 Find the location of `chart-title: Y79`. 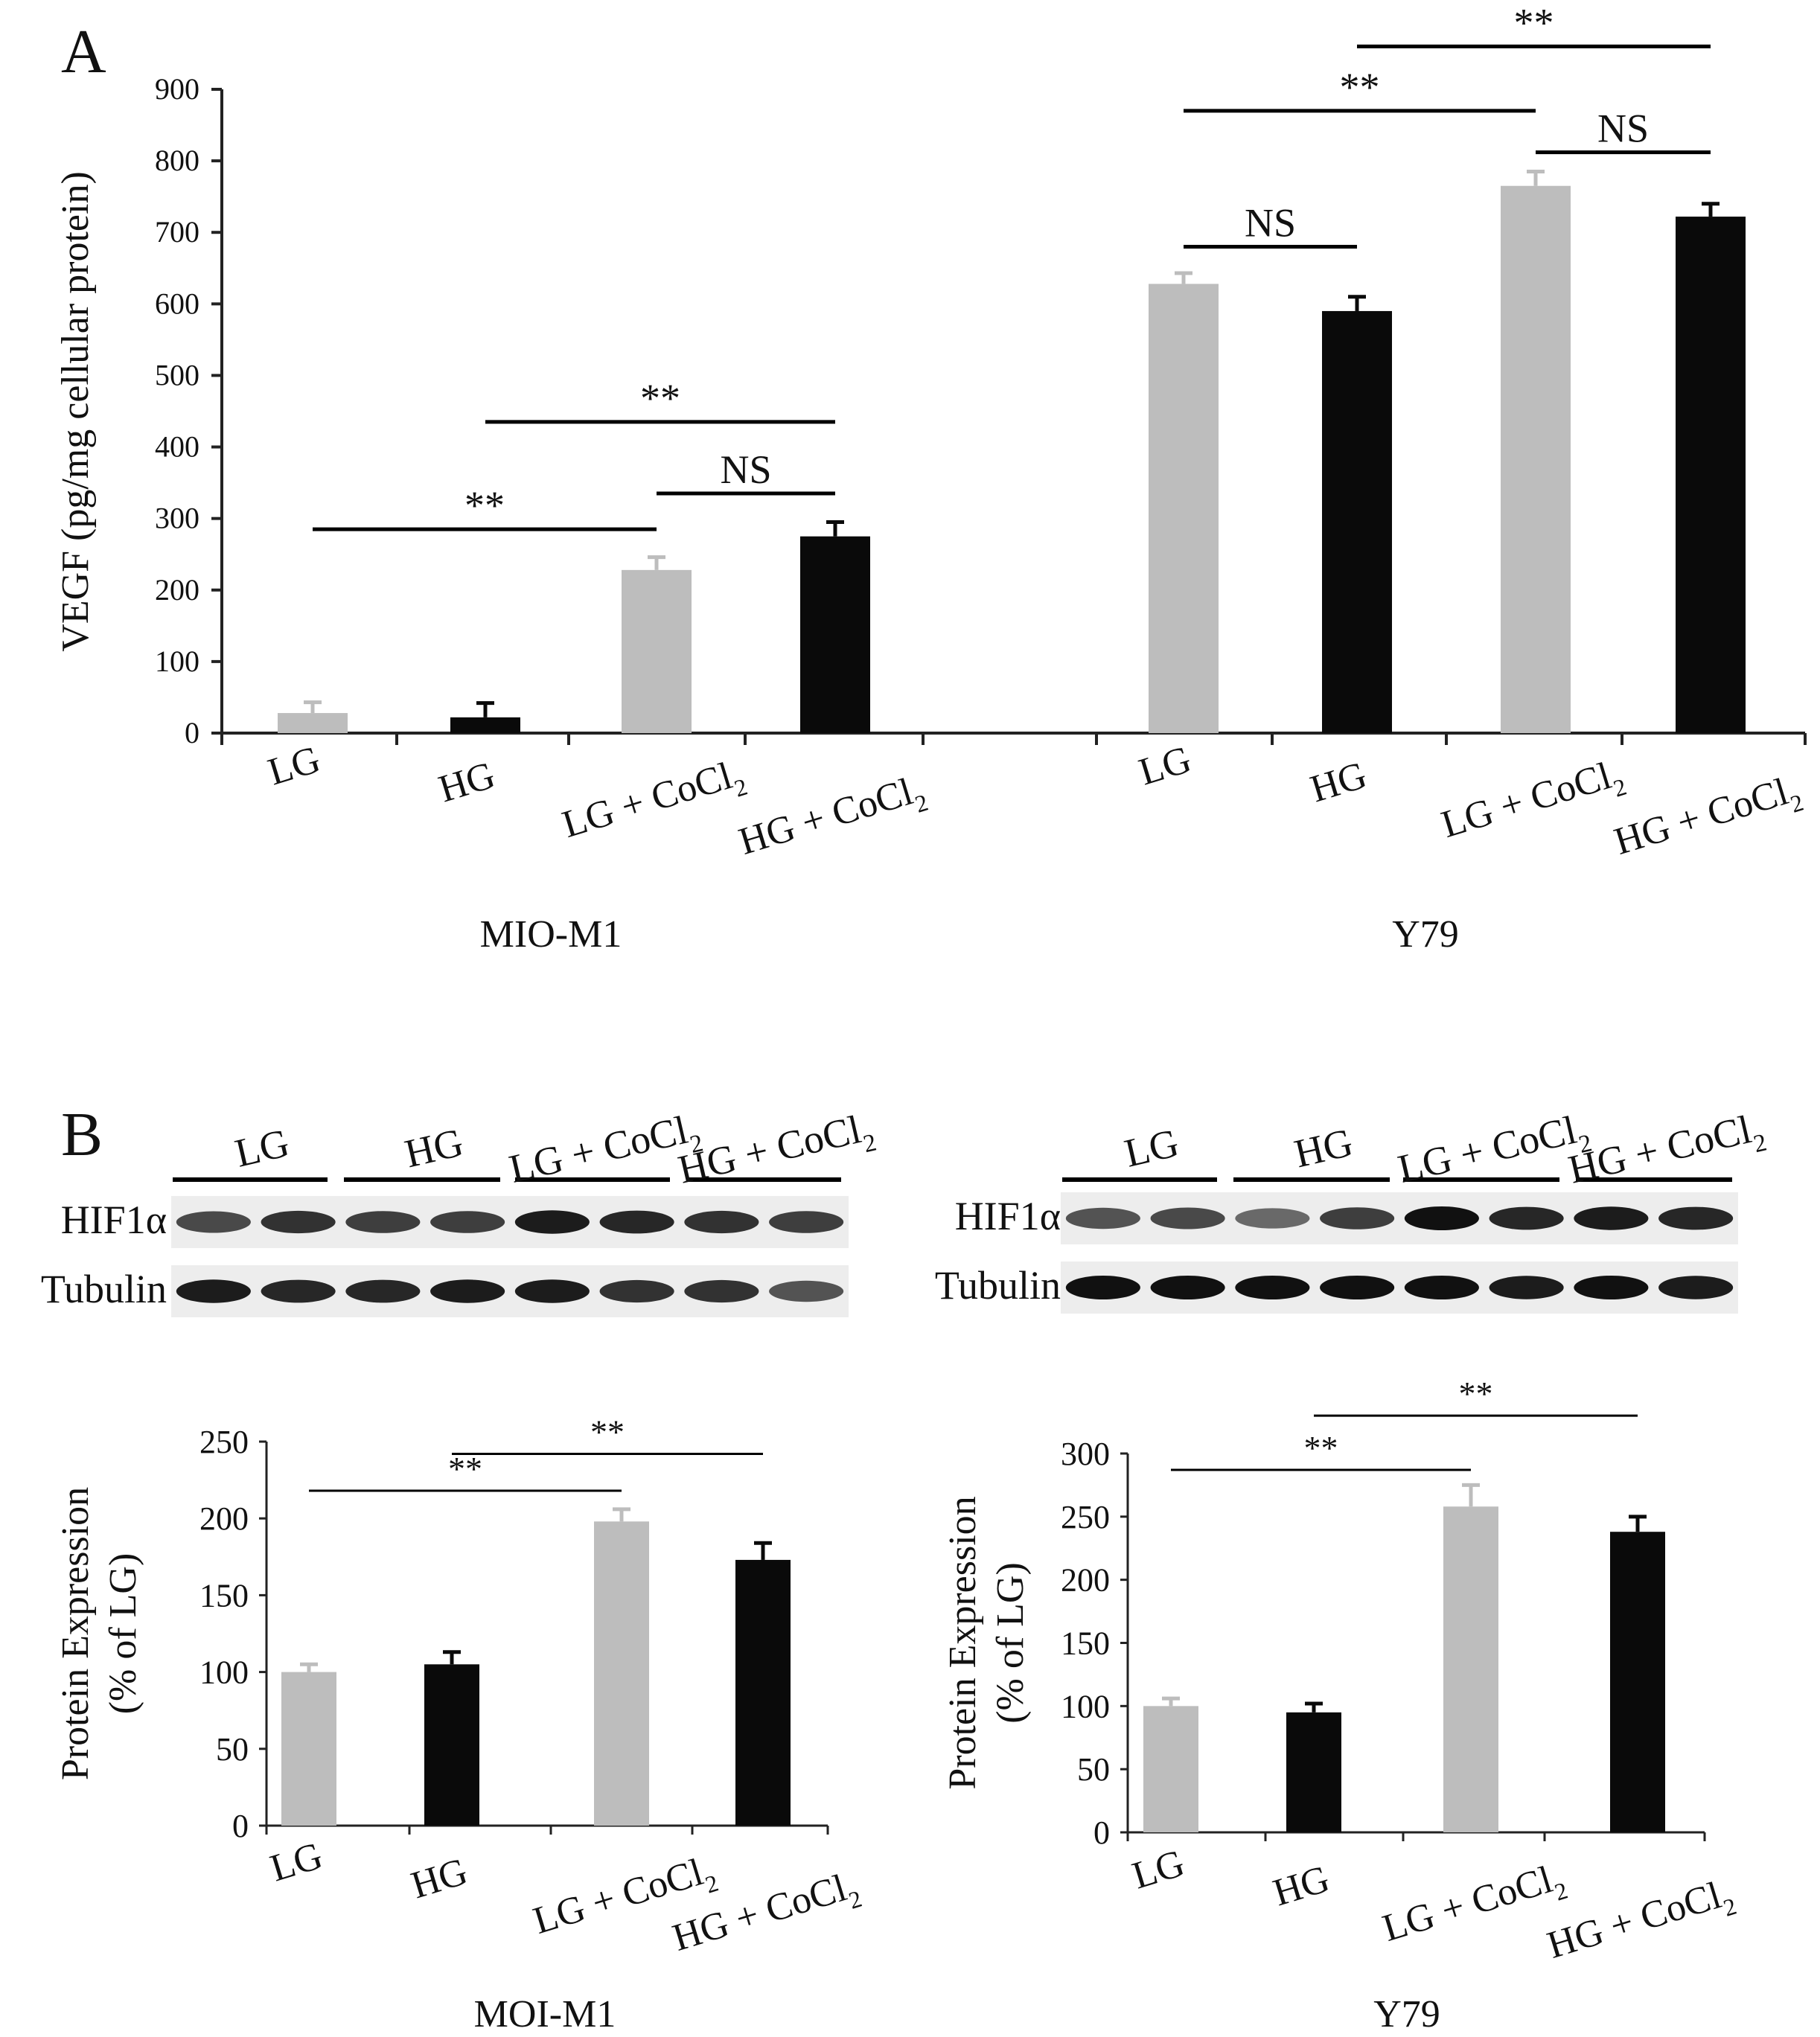

chart-title: Y79 is located at coordinates (1406, 2014).